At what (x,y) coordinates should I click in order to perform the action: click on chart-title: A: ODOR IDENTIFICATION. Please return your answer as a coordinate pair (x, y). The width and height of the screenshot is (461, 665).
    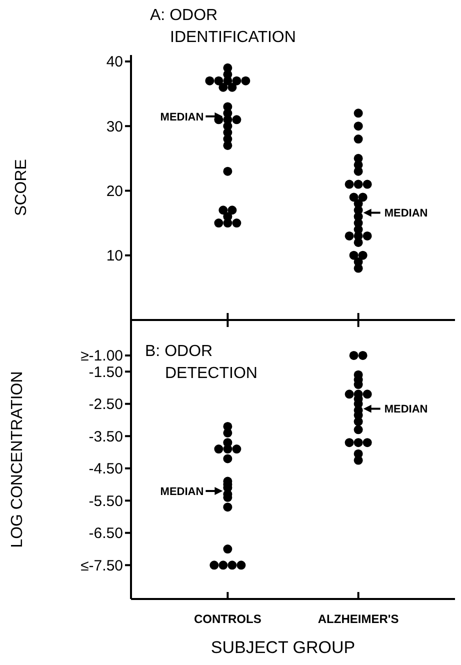
    Looking at the image, I should click on (223, 26).